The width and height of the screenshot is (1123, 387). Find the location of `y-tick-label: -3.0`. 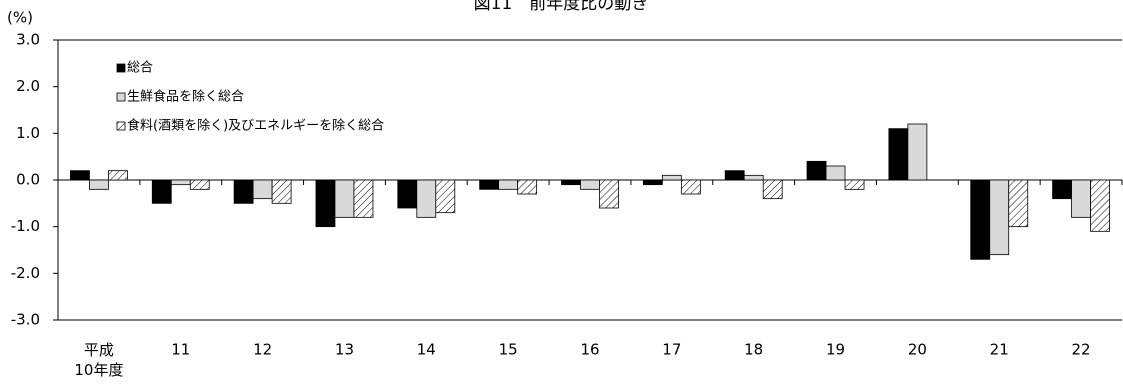

y-tick-label: -3.0 is located at coordinates (25, 320).